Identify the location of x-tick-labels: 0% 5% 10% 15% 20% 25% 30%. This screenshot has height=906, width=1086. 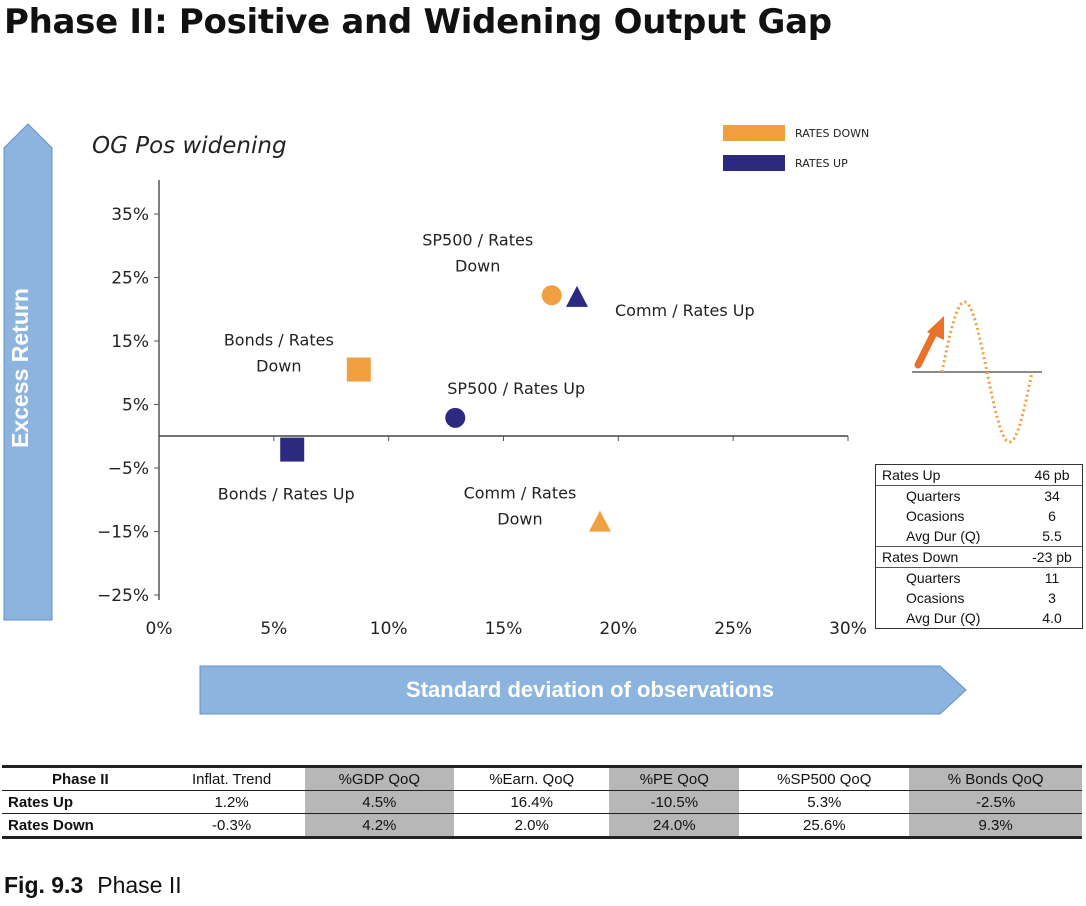
(506, 537).